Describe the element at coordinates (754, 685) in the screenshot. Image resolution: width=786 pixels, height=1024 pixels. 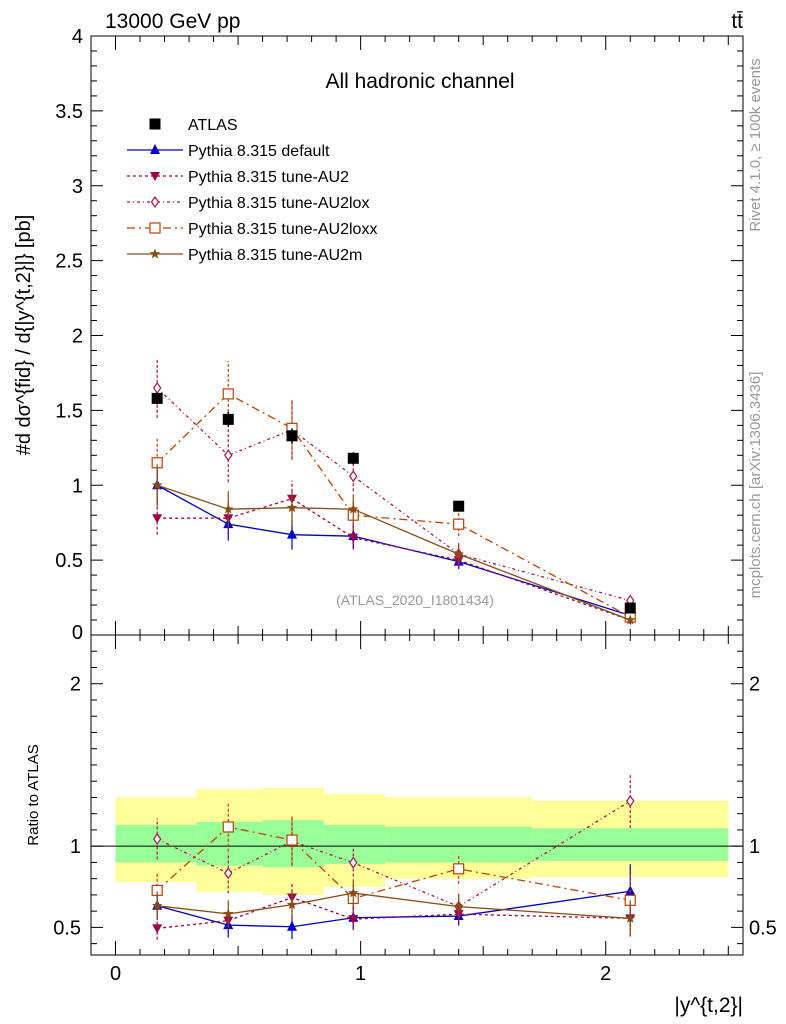
I see `ratio-y-tick-label-right: 2` at that location.